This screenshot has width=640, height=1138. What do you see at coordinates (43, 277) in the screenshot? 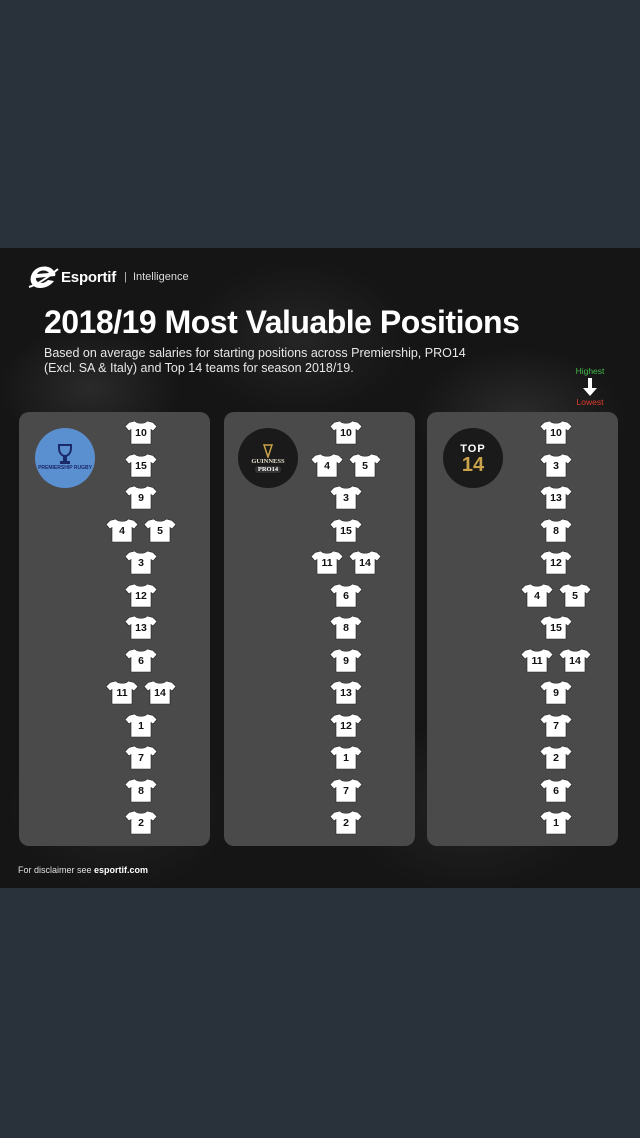
I see `esportif-logo-icon` at bounding box center [43, 277].